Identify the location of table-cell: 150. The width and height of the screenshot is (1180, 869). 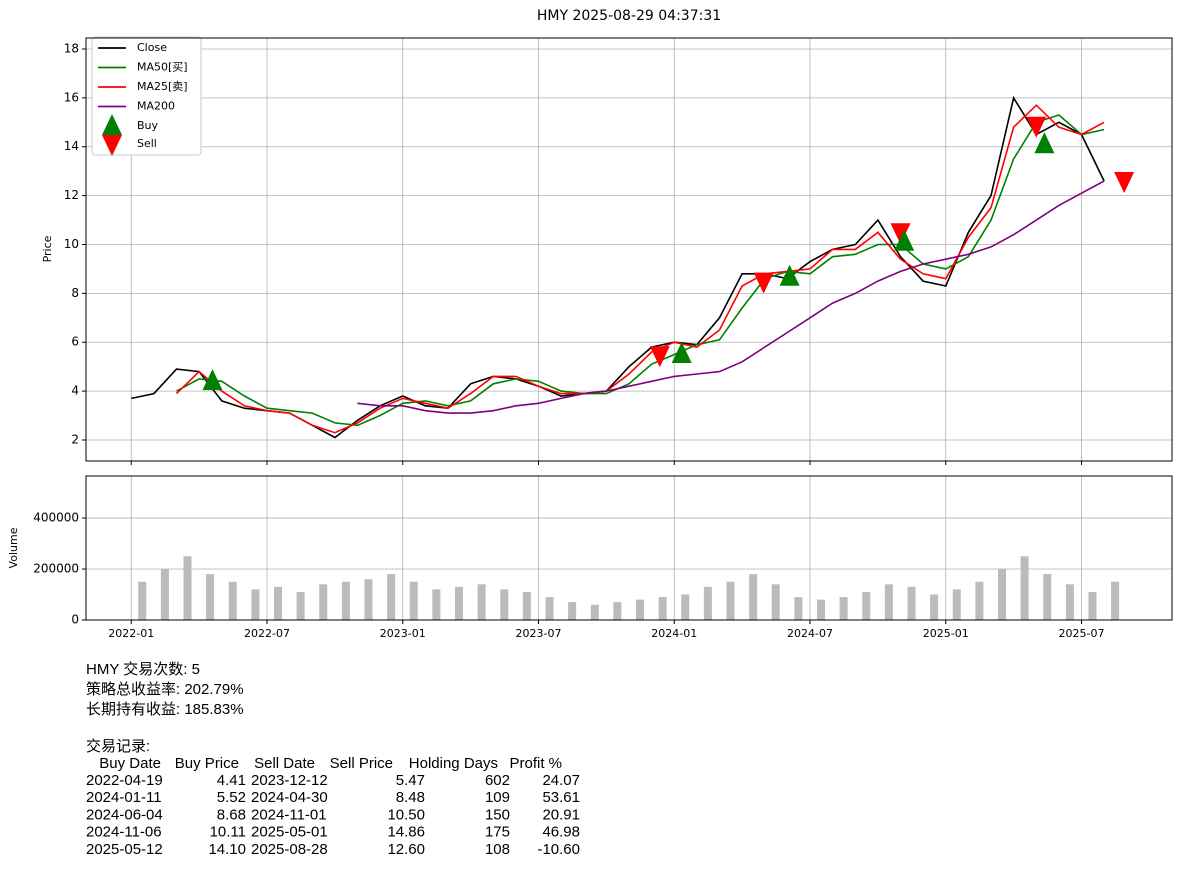
(497, 814).